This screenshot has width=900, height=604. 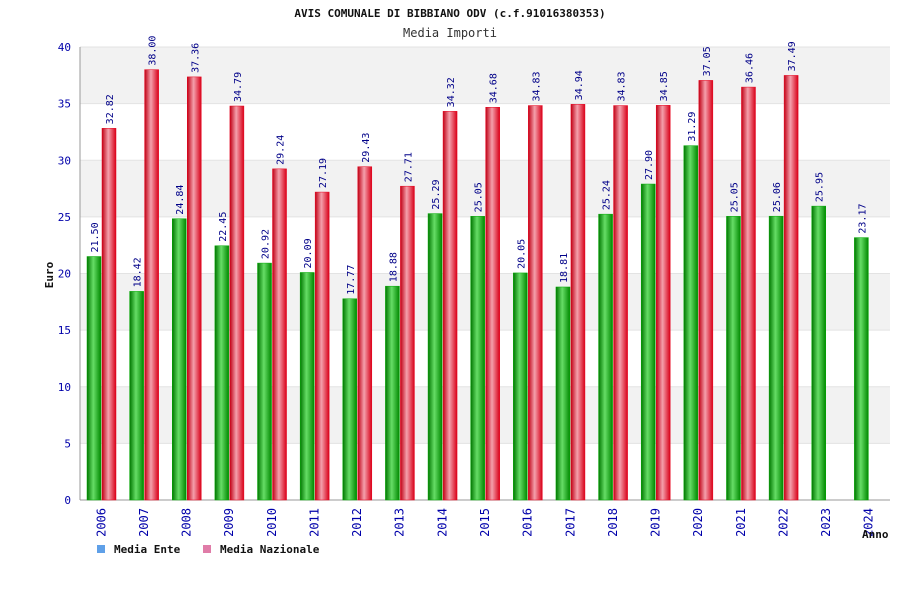 What do you see at coordinates (494, 88) in the screenshot?
I see `data-label: 34.68` at bounding box center [494, 88].